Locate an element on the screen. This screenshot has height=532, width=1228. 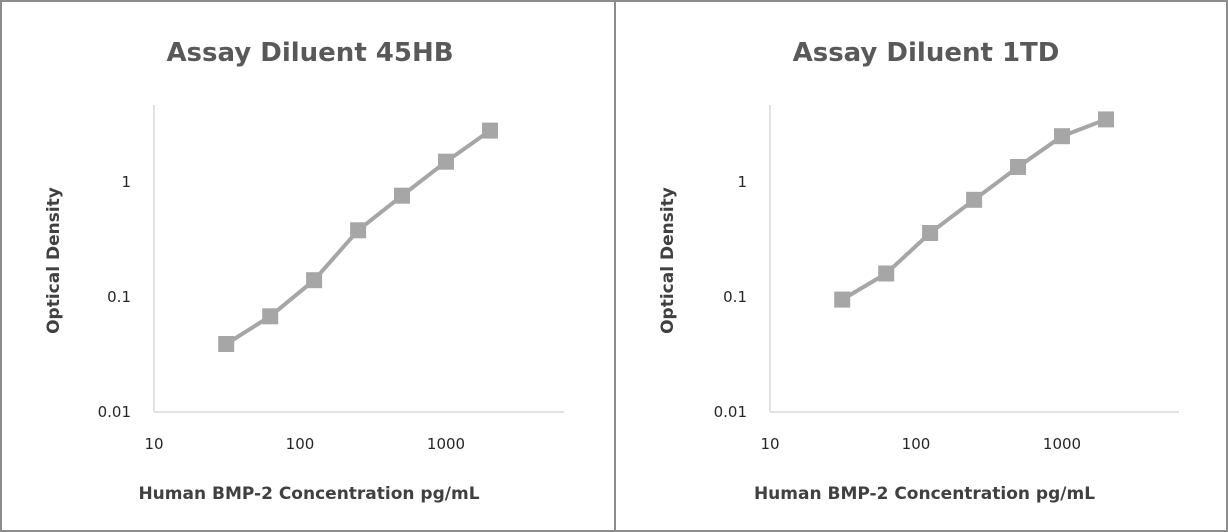
chart-title: Assay Diluent 45HB is located at coordinates (309, 53).